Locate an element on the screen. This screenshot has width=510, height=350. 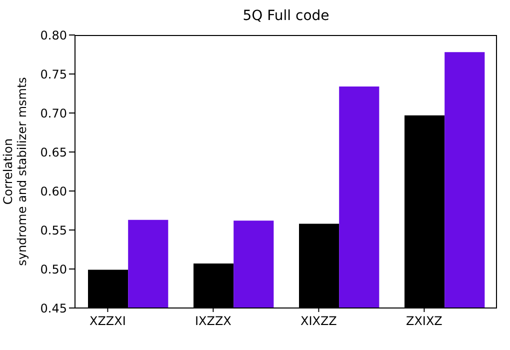
y-tick-label: 0.65 is located at coordinates (53, 152).